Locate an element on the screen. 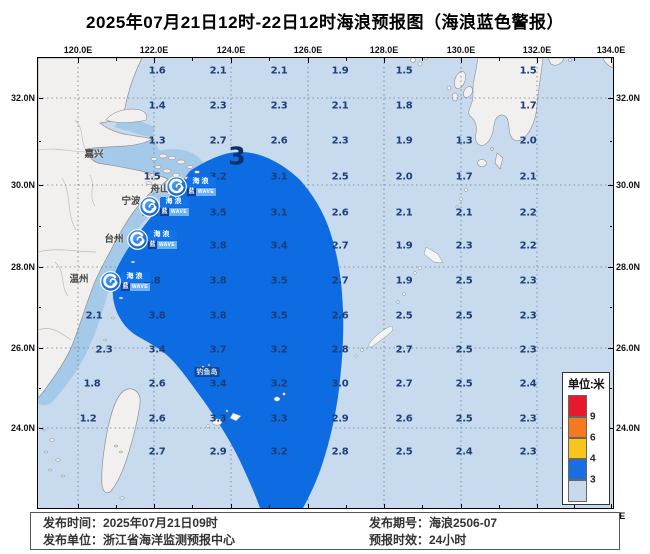 This screenshot has width=650, height=554. province-borders is located at coordinates (67, 230).